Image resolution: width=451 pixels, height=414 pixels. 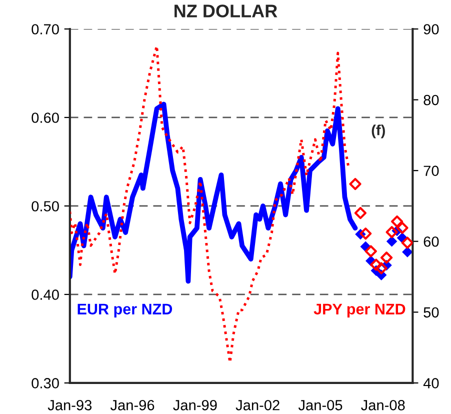 What do you see at coordinates (125, 311) in the screenshot?
I see `series-label: EUR per NZD` at bounding box center [125, 311].